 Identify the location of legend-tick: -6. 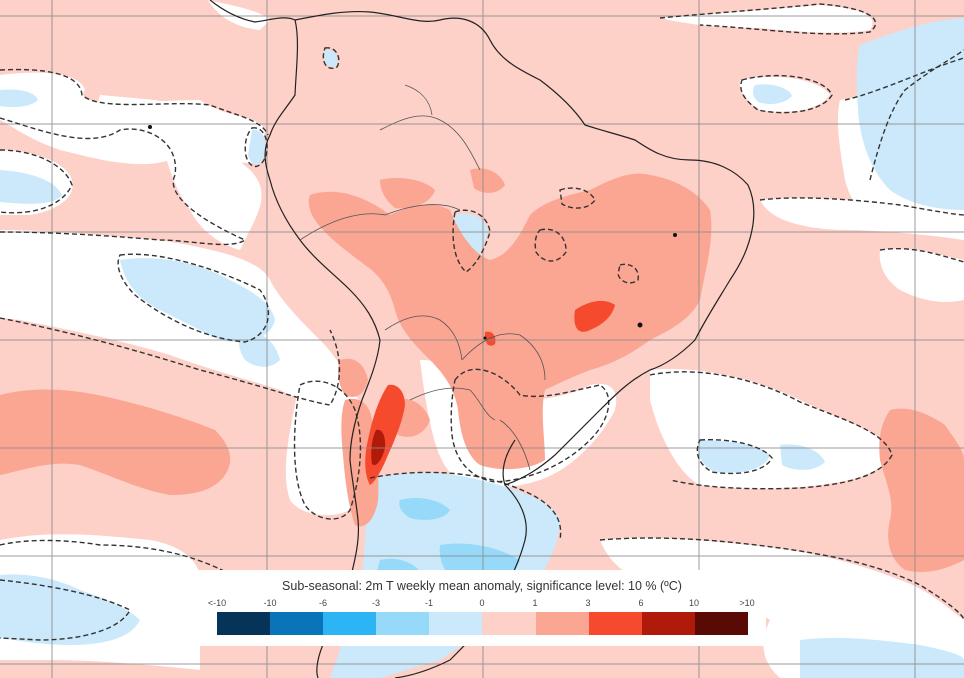
(323, 603).